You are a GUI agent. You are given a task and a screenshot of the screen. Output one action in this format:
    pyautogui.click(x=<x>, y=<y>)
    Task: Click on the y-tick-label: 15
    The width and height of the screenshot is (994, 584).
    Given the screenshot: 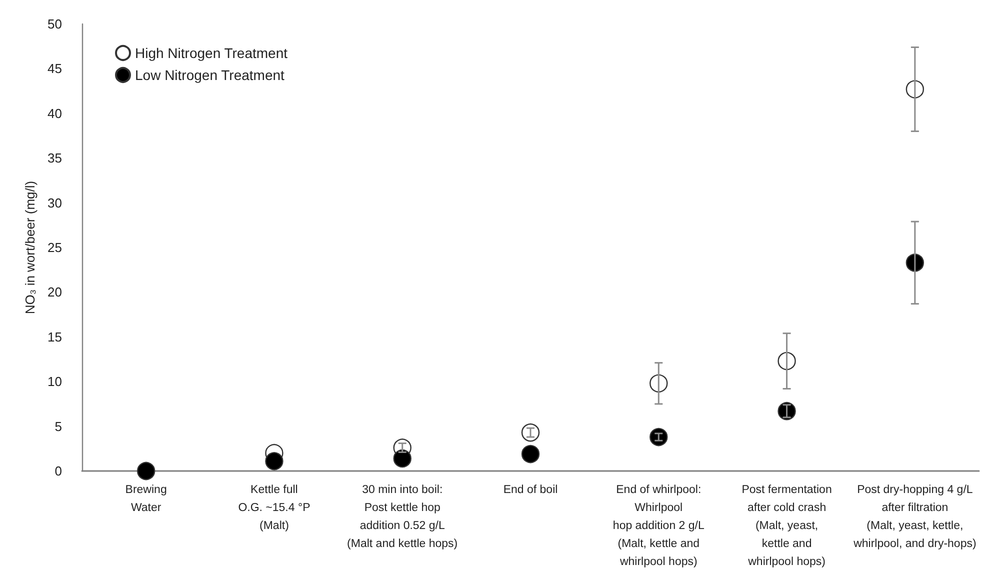 What is the action you would take?
    pyautogui.click(x=55, y=336)
    